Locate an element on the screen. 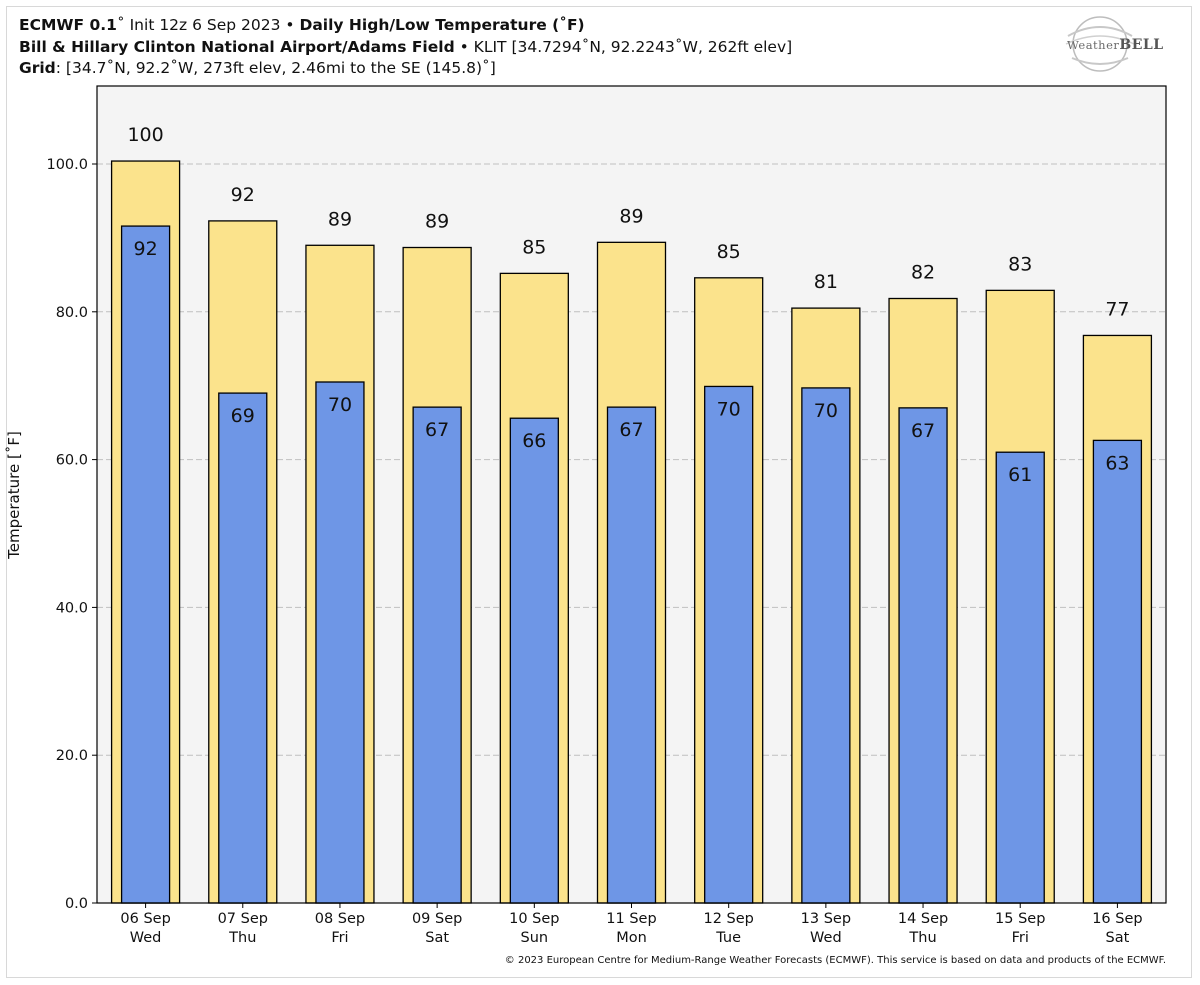 Image resolution: width=1200 pixels, height=985 pixels. x-tick-date-label: 07 Sep is located at coordinates (243, 919).